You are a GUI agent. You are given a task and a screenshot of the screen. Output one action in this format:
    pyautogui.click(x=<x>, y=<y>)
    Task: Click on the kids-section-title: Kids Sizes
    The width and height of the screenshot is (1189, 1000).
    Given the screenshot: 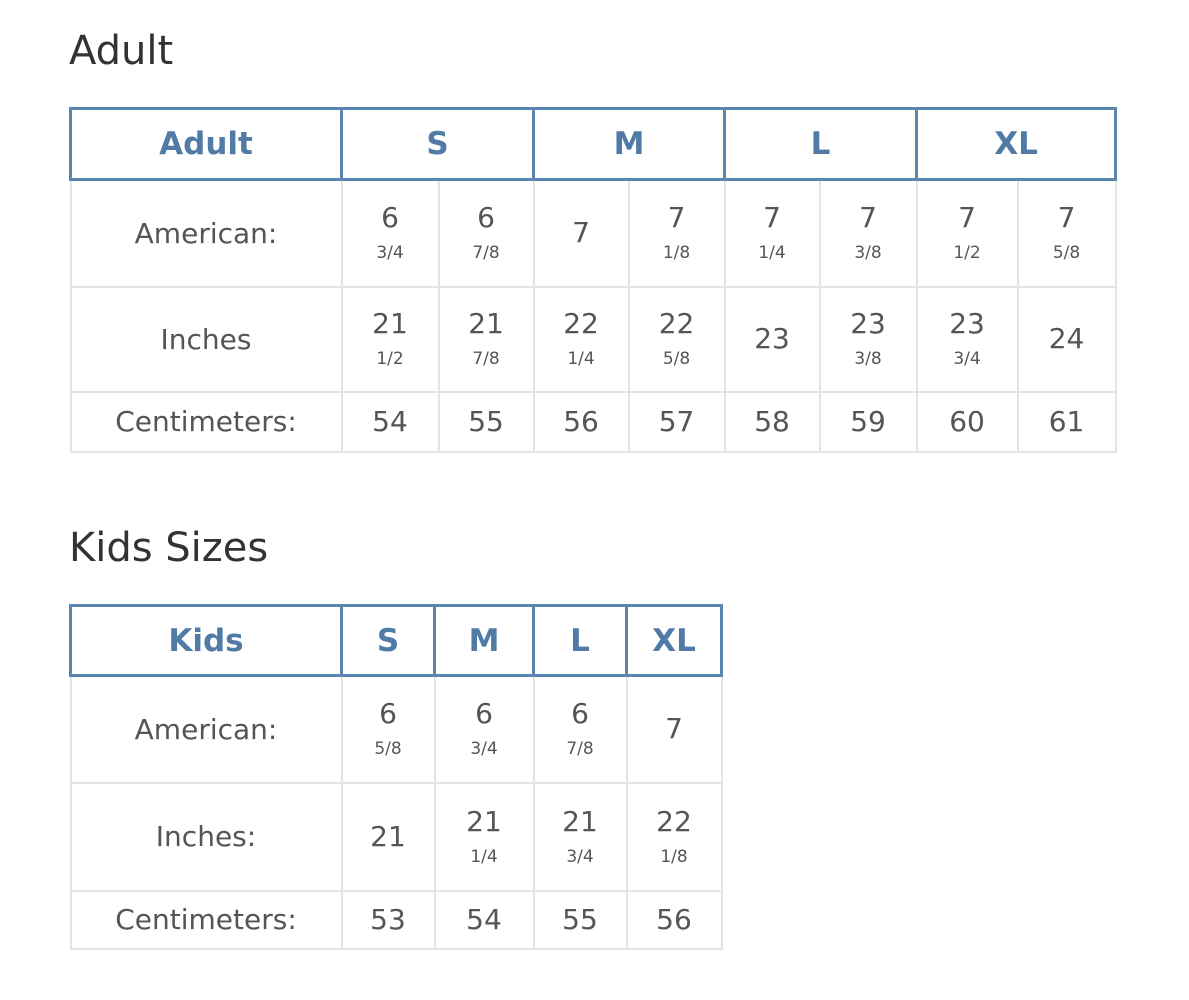 What is the action you would take?
    pyautogui.click(x=169, y=548)
    